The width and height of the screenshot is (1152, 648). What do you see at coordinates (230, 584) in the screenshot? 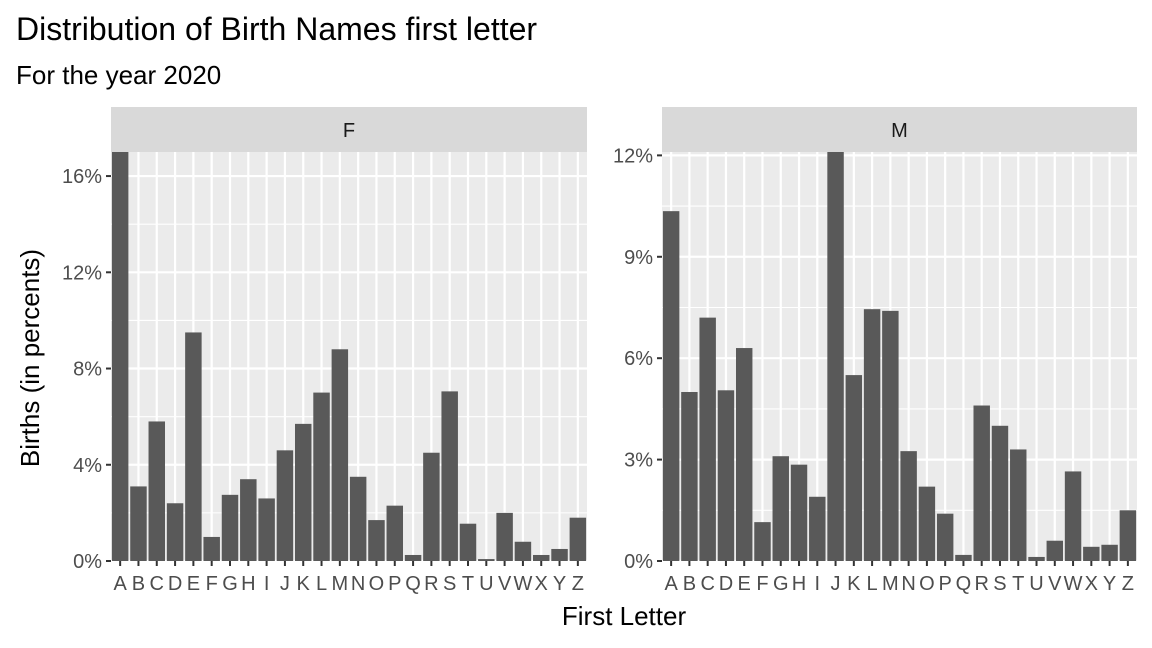
I see `x-tick-label: G` at bounding box center [230, 584].